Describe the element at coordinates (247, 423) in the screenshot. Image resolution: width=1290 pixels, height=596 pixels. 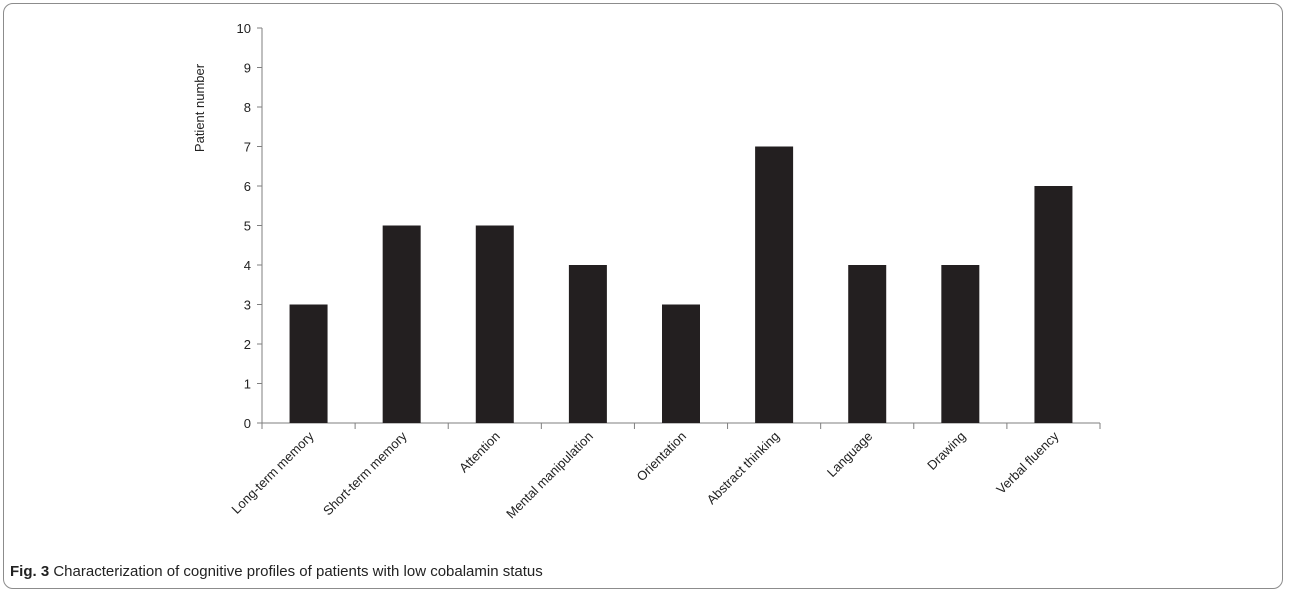
I see `y-tick-label: 0` at that location.